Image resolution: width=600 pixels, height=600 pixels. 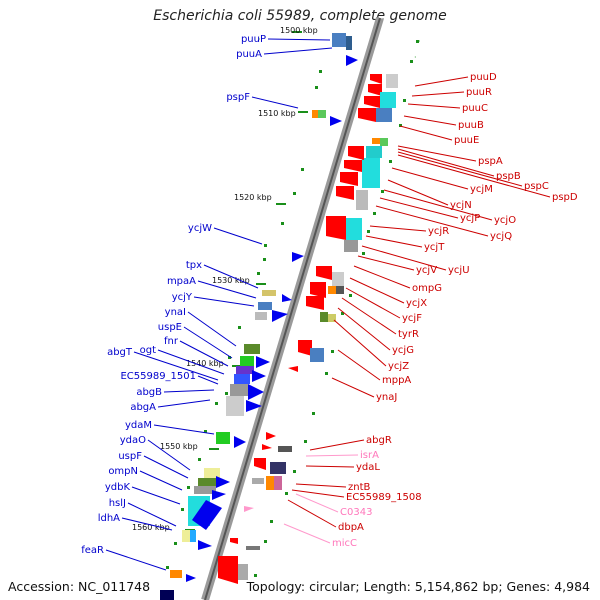 I want to click on gene-label-ydbK: ydbK, so click(x=118, y=487).